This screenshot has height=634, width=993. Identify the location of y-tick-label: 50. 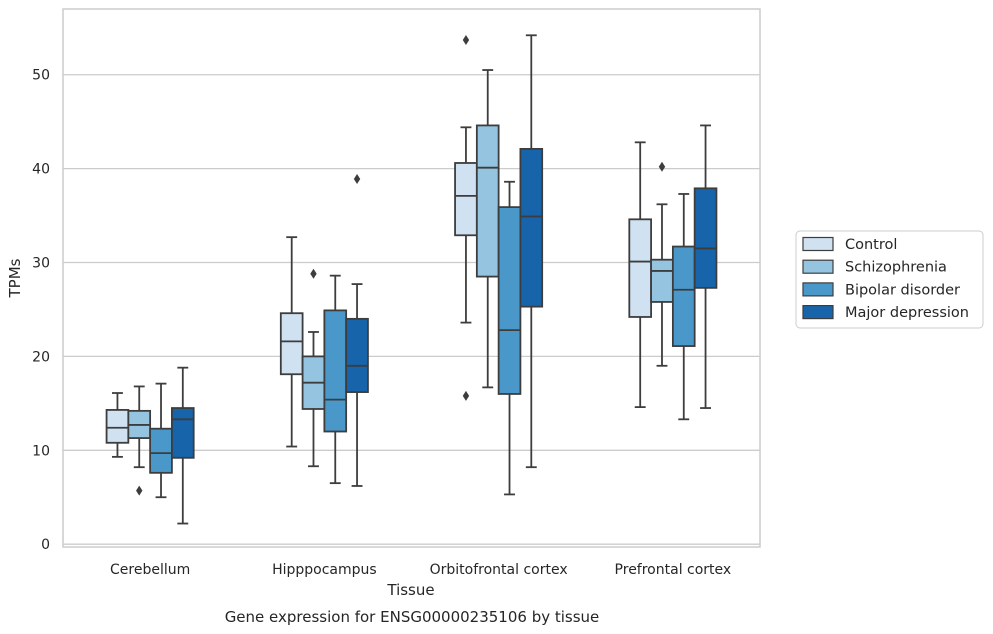
(41, 76).